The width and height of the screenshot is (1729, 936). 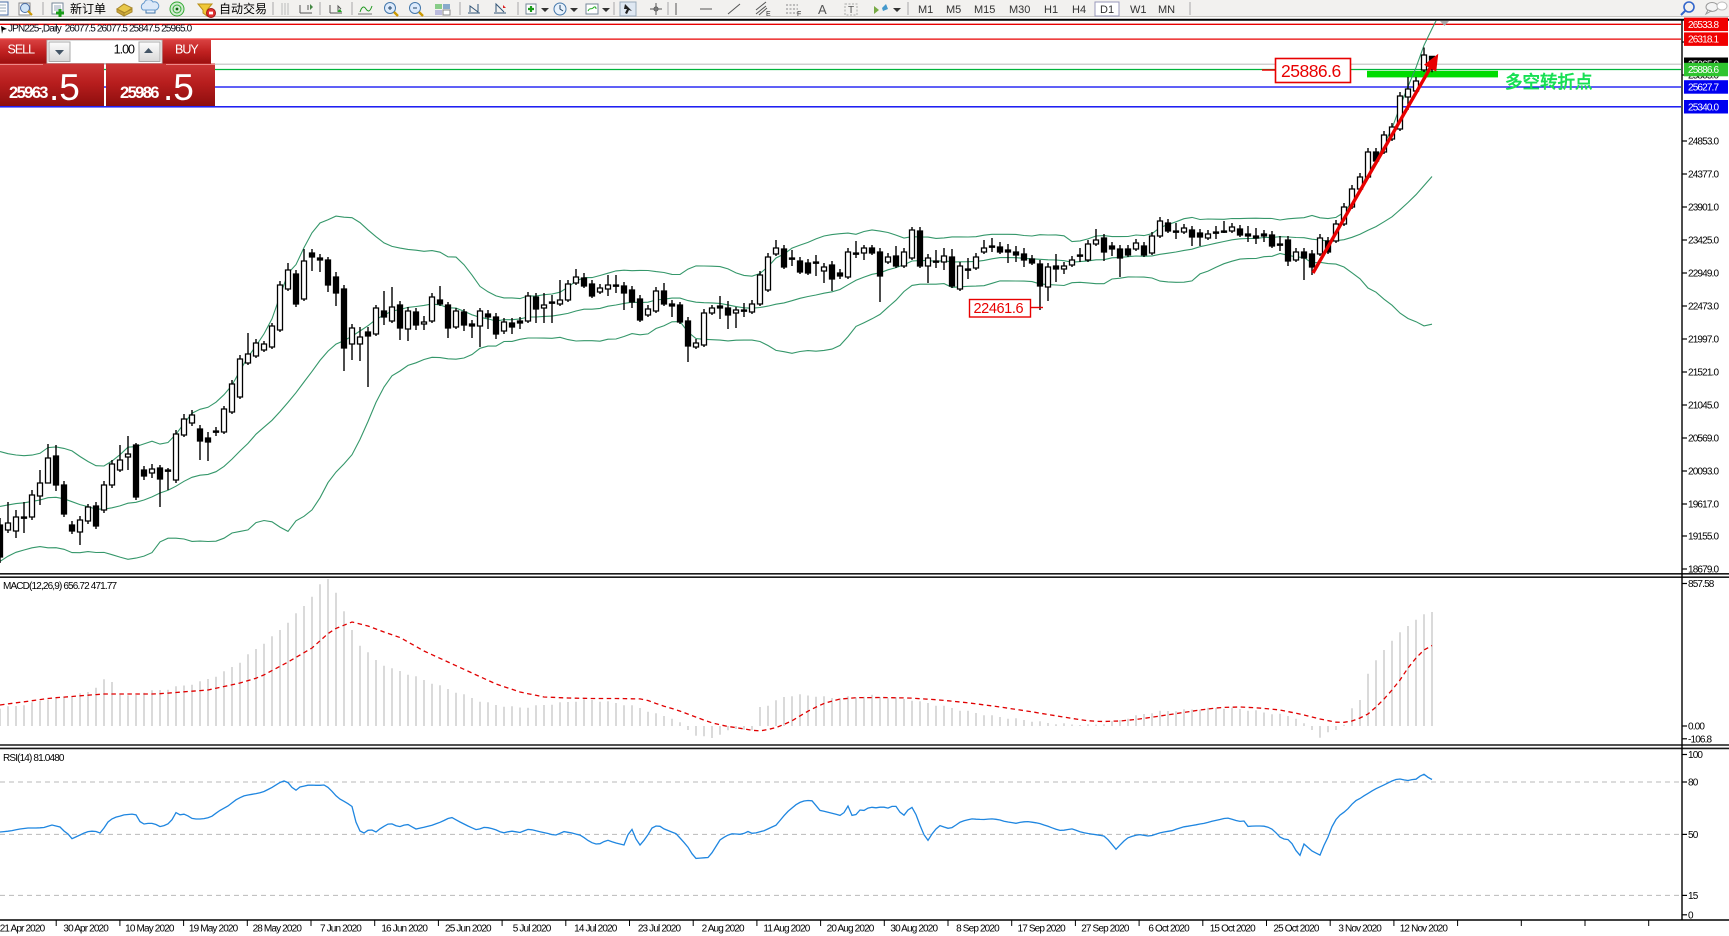 I want to click on svg-text: 23901.0, so click(x=1703, y=208).